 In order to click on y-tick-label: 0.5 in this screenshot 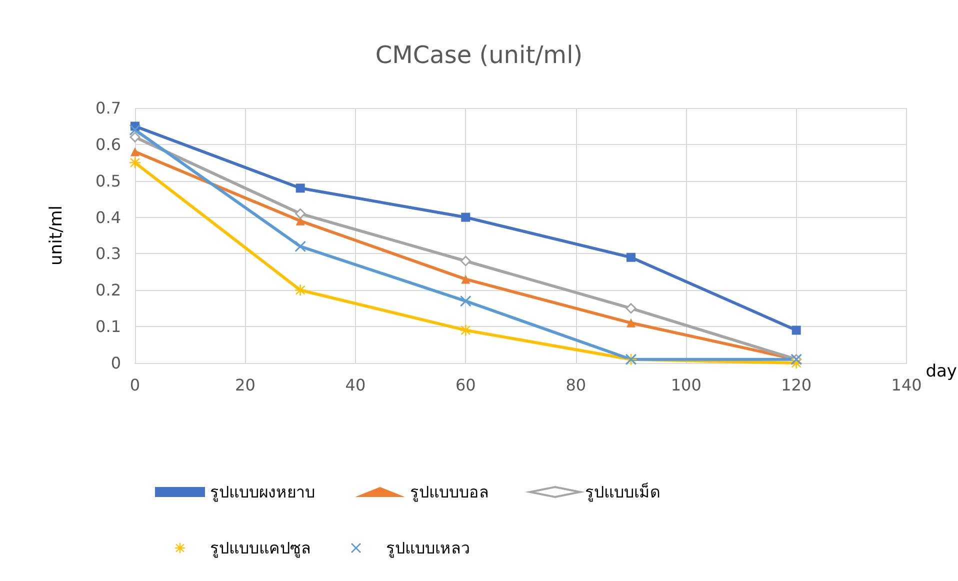, I will do `click(108, 180)`.